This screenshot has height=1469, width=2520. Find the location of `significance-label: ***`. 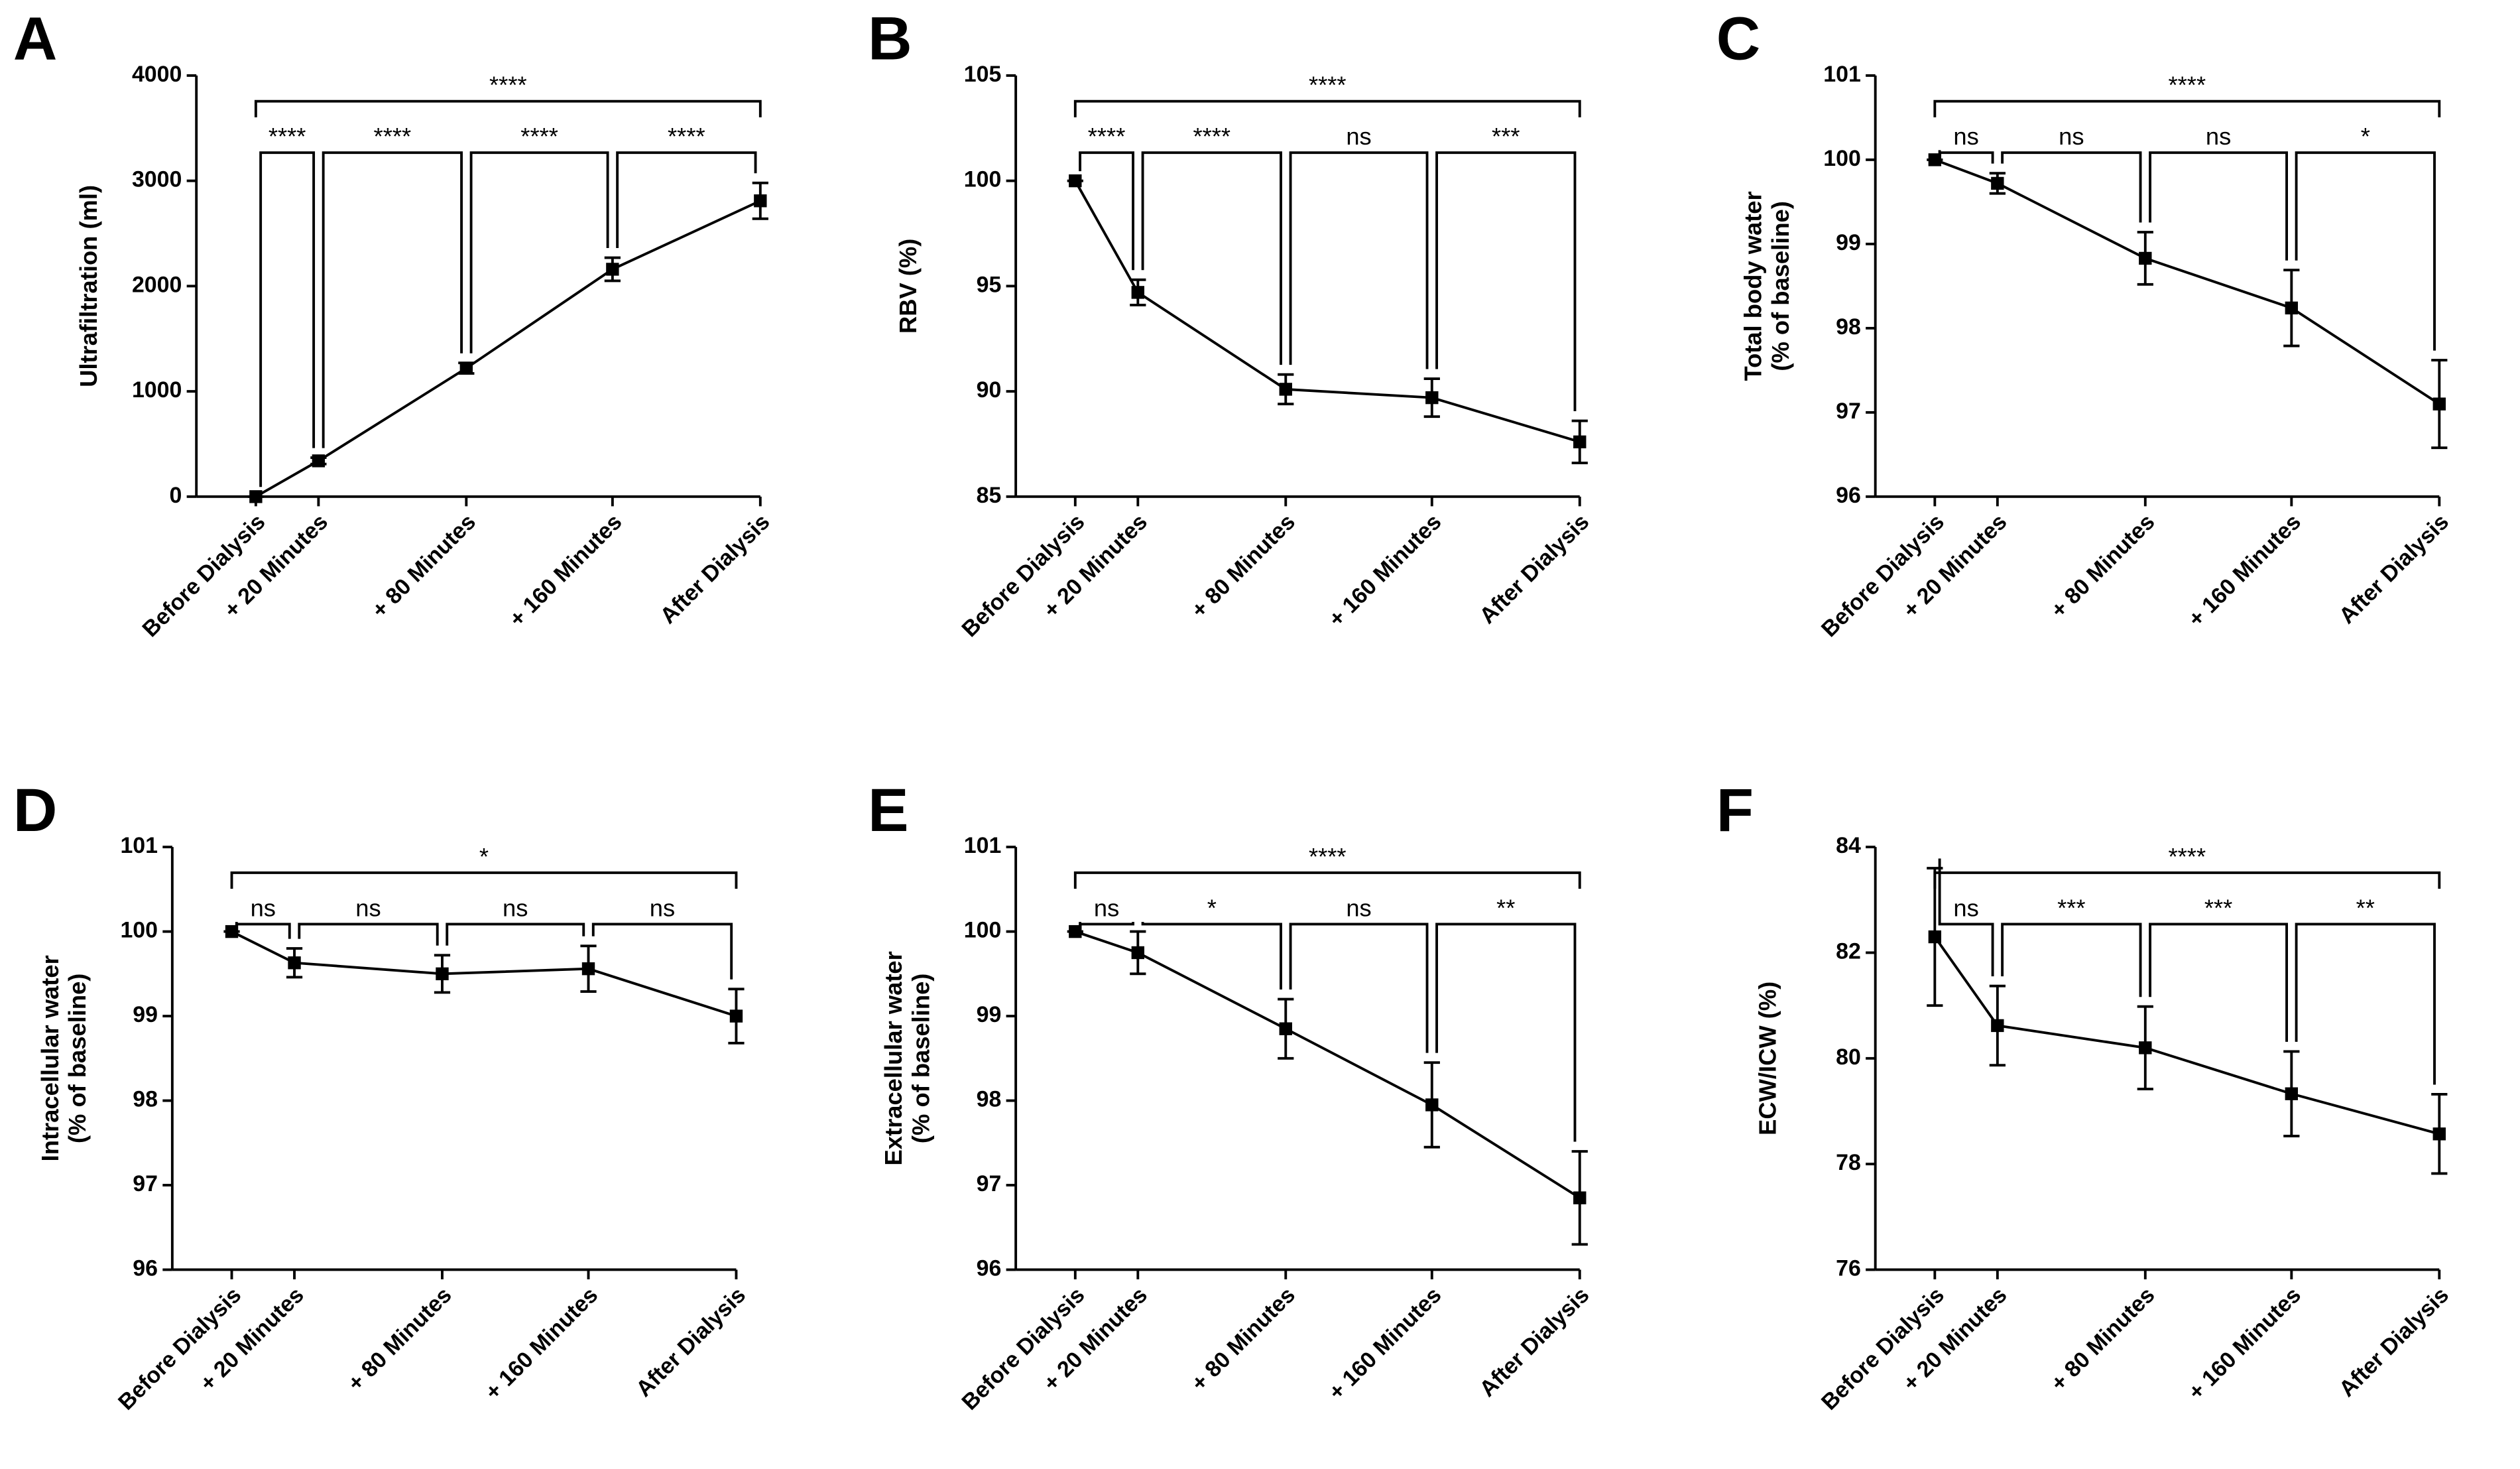

significance-label: *** is located at coordinates (2218, 907).